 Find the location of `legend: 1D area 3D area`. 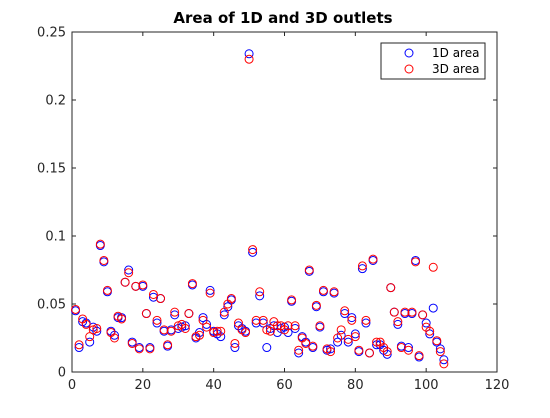

legend: 1D area 3D area is located at coordinates (433, 61).